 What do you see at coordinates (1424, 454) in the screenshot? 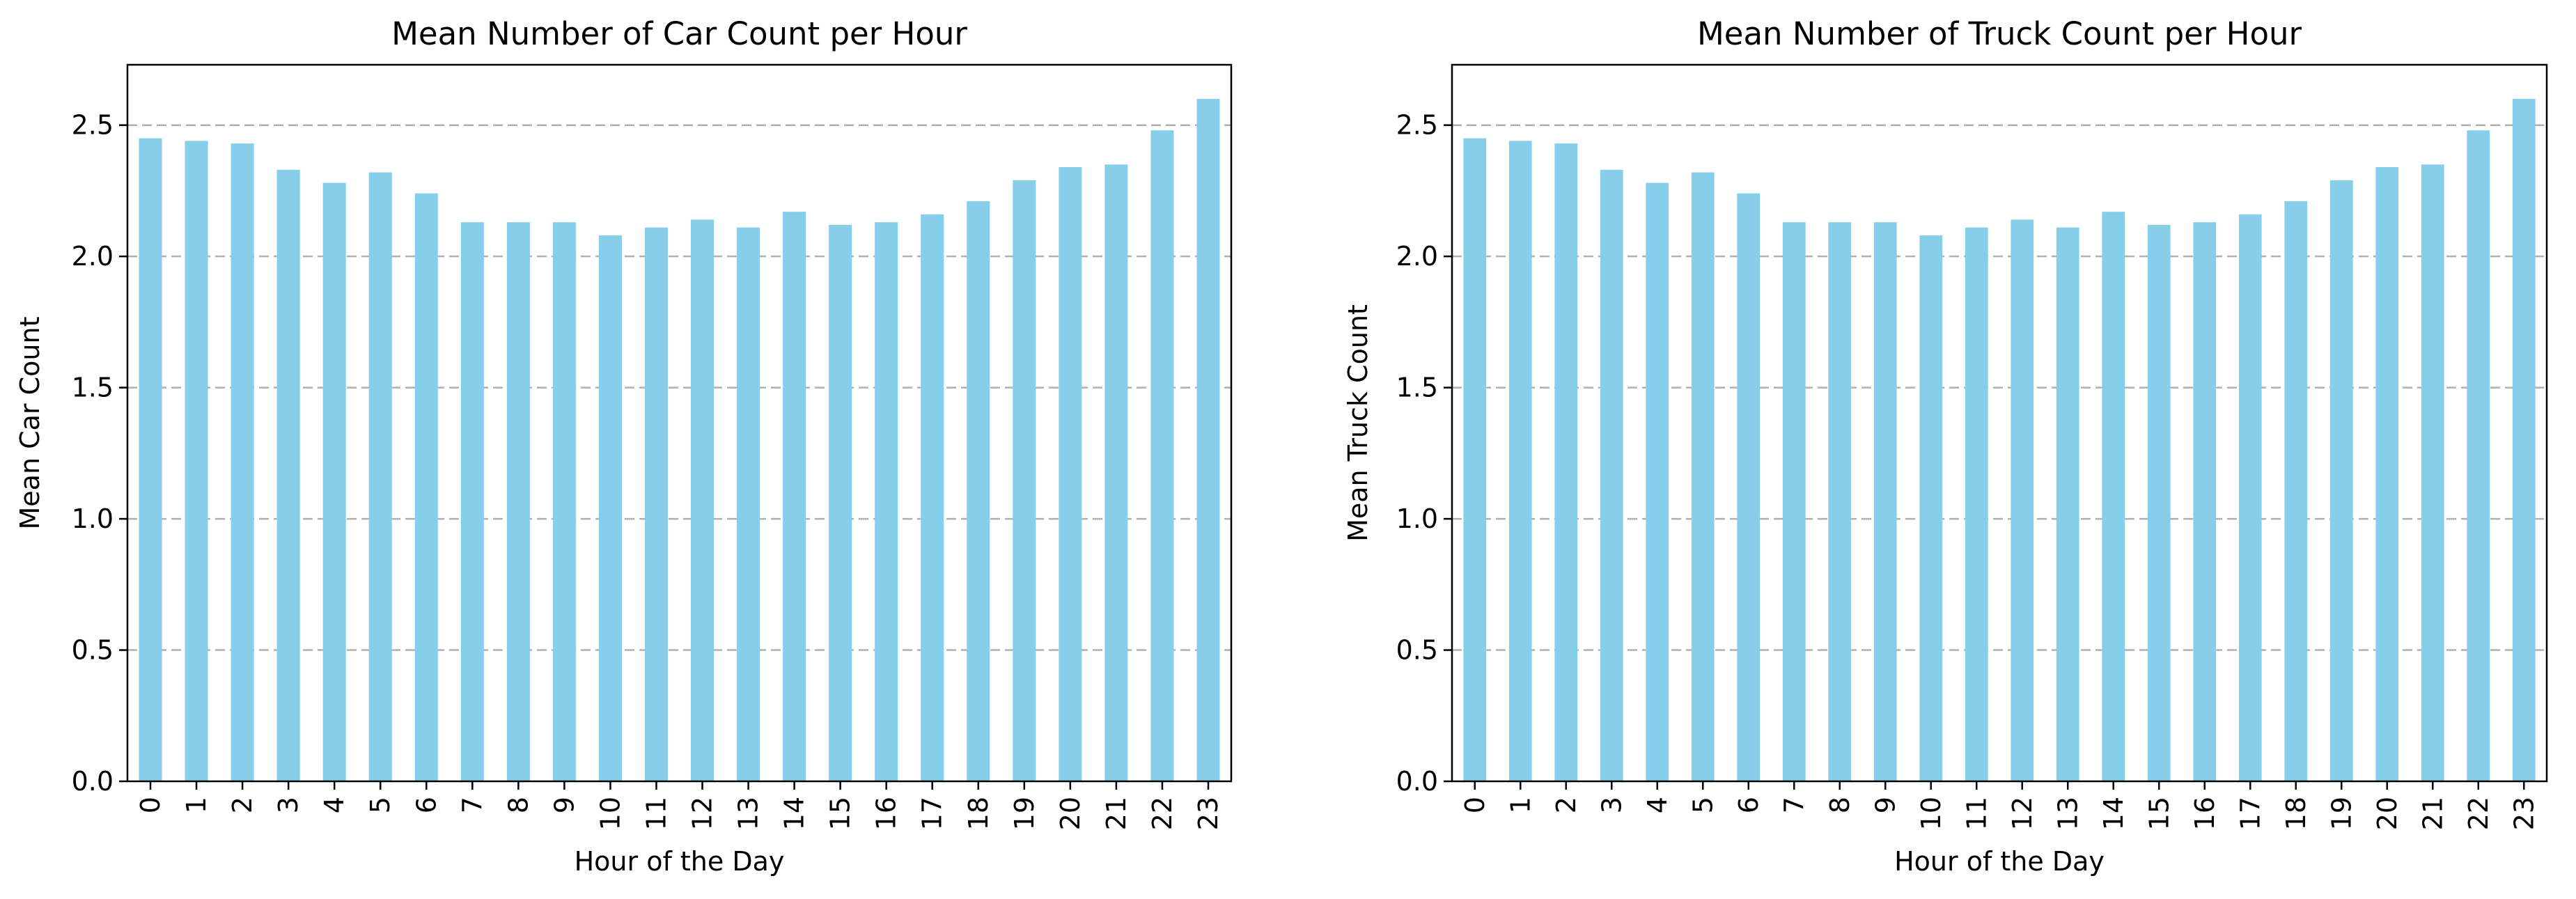
I see `y-ticks: 0.0 0.5 1.0 1.5 2.0 2.5` at bounding box center [1424, 454].